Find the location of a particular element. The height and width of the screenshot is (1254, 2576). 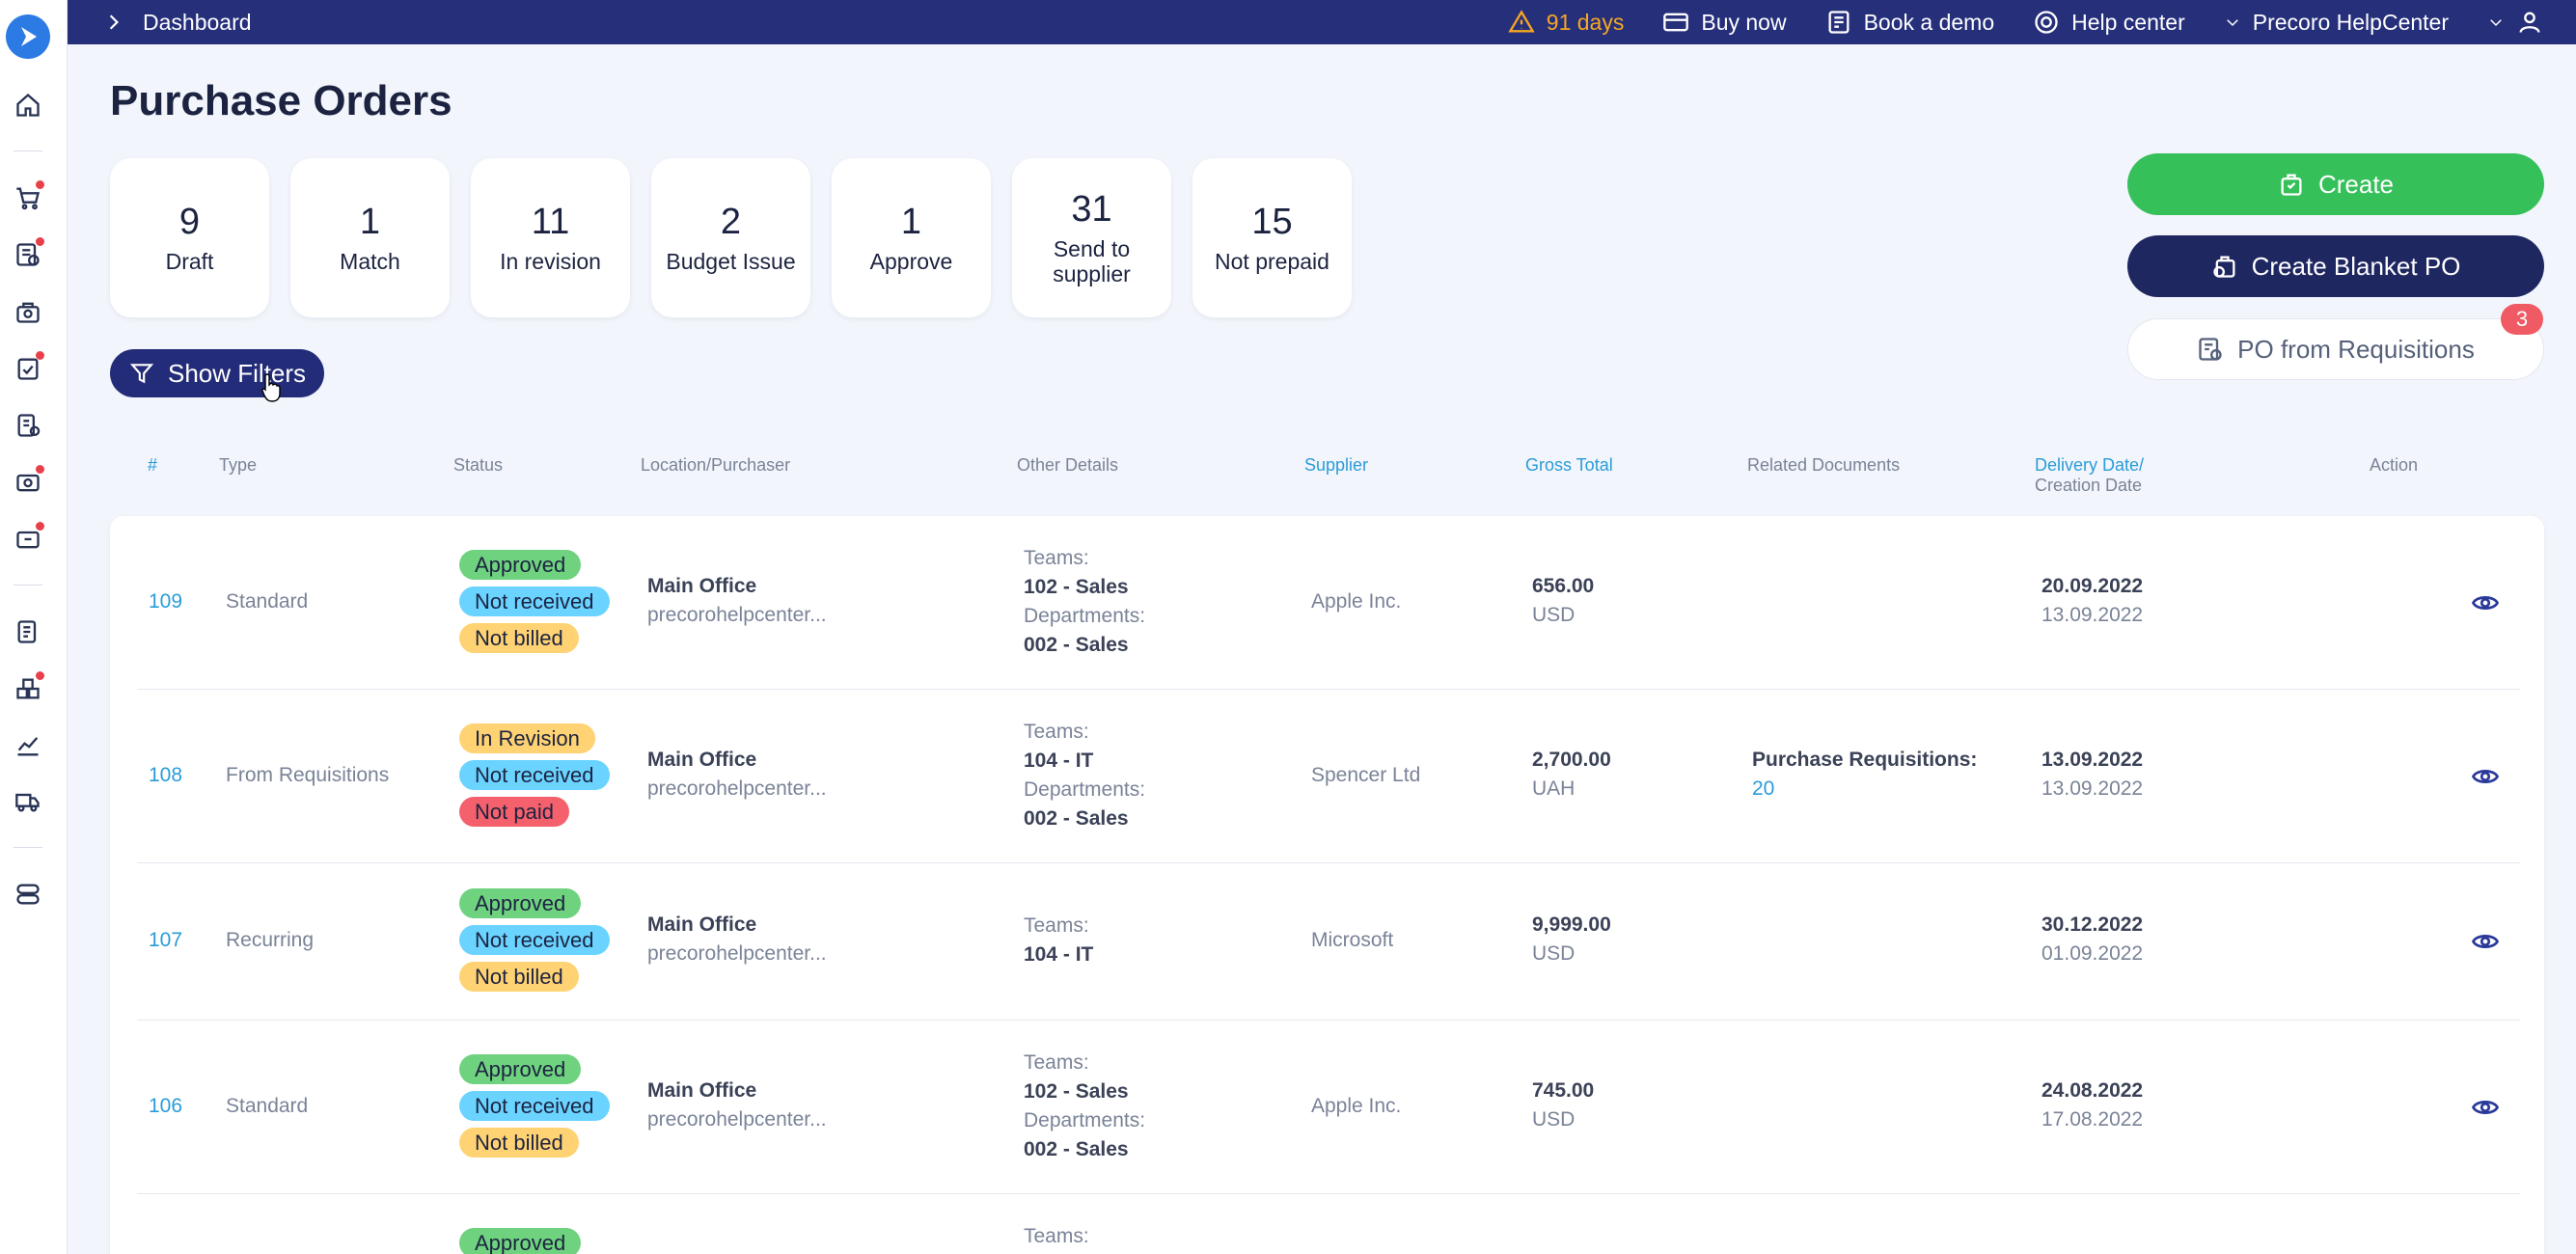

status-badge: Not billed is located at coordinates (519, 1143).